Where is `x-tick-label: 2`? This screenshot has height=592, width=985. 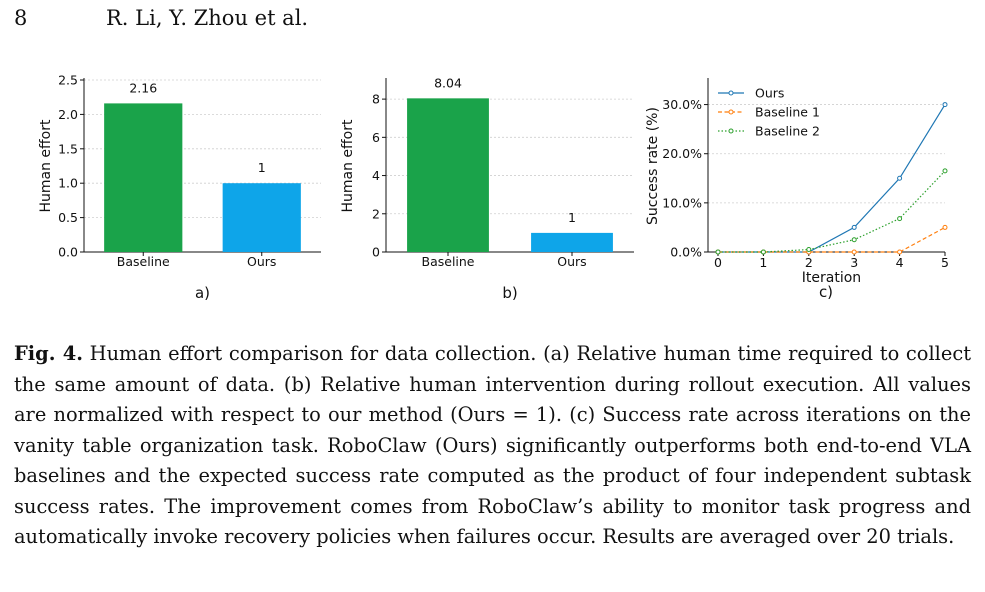 x-tick-label: 2 is located at coordinates (809, 262).